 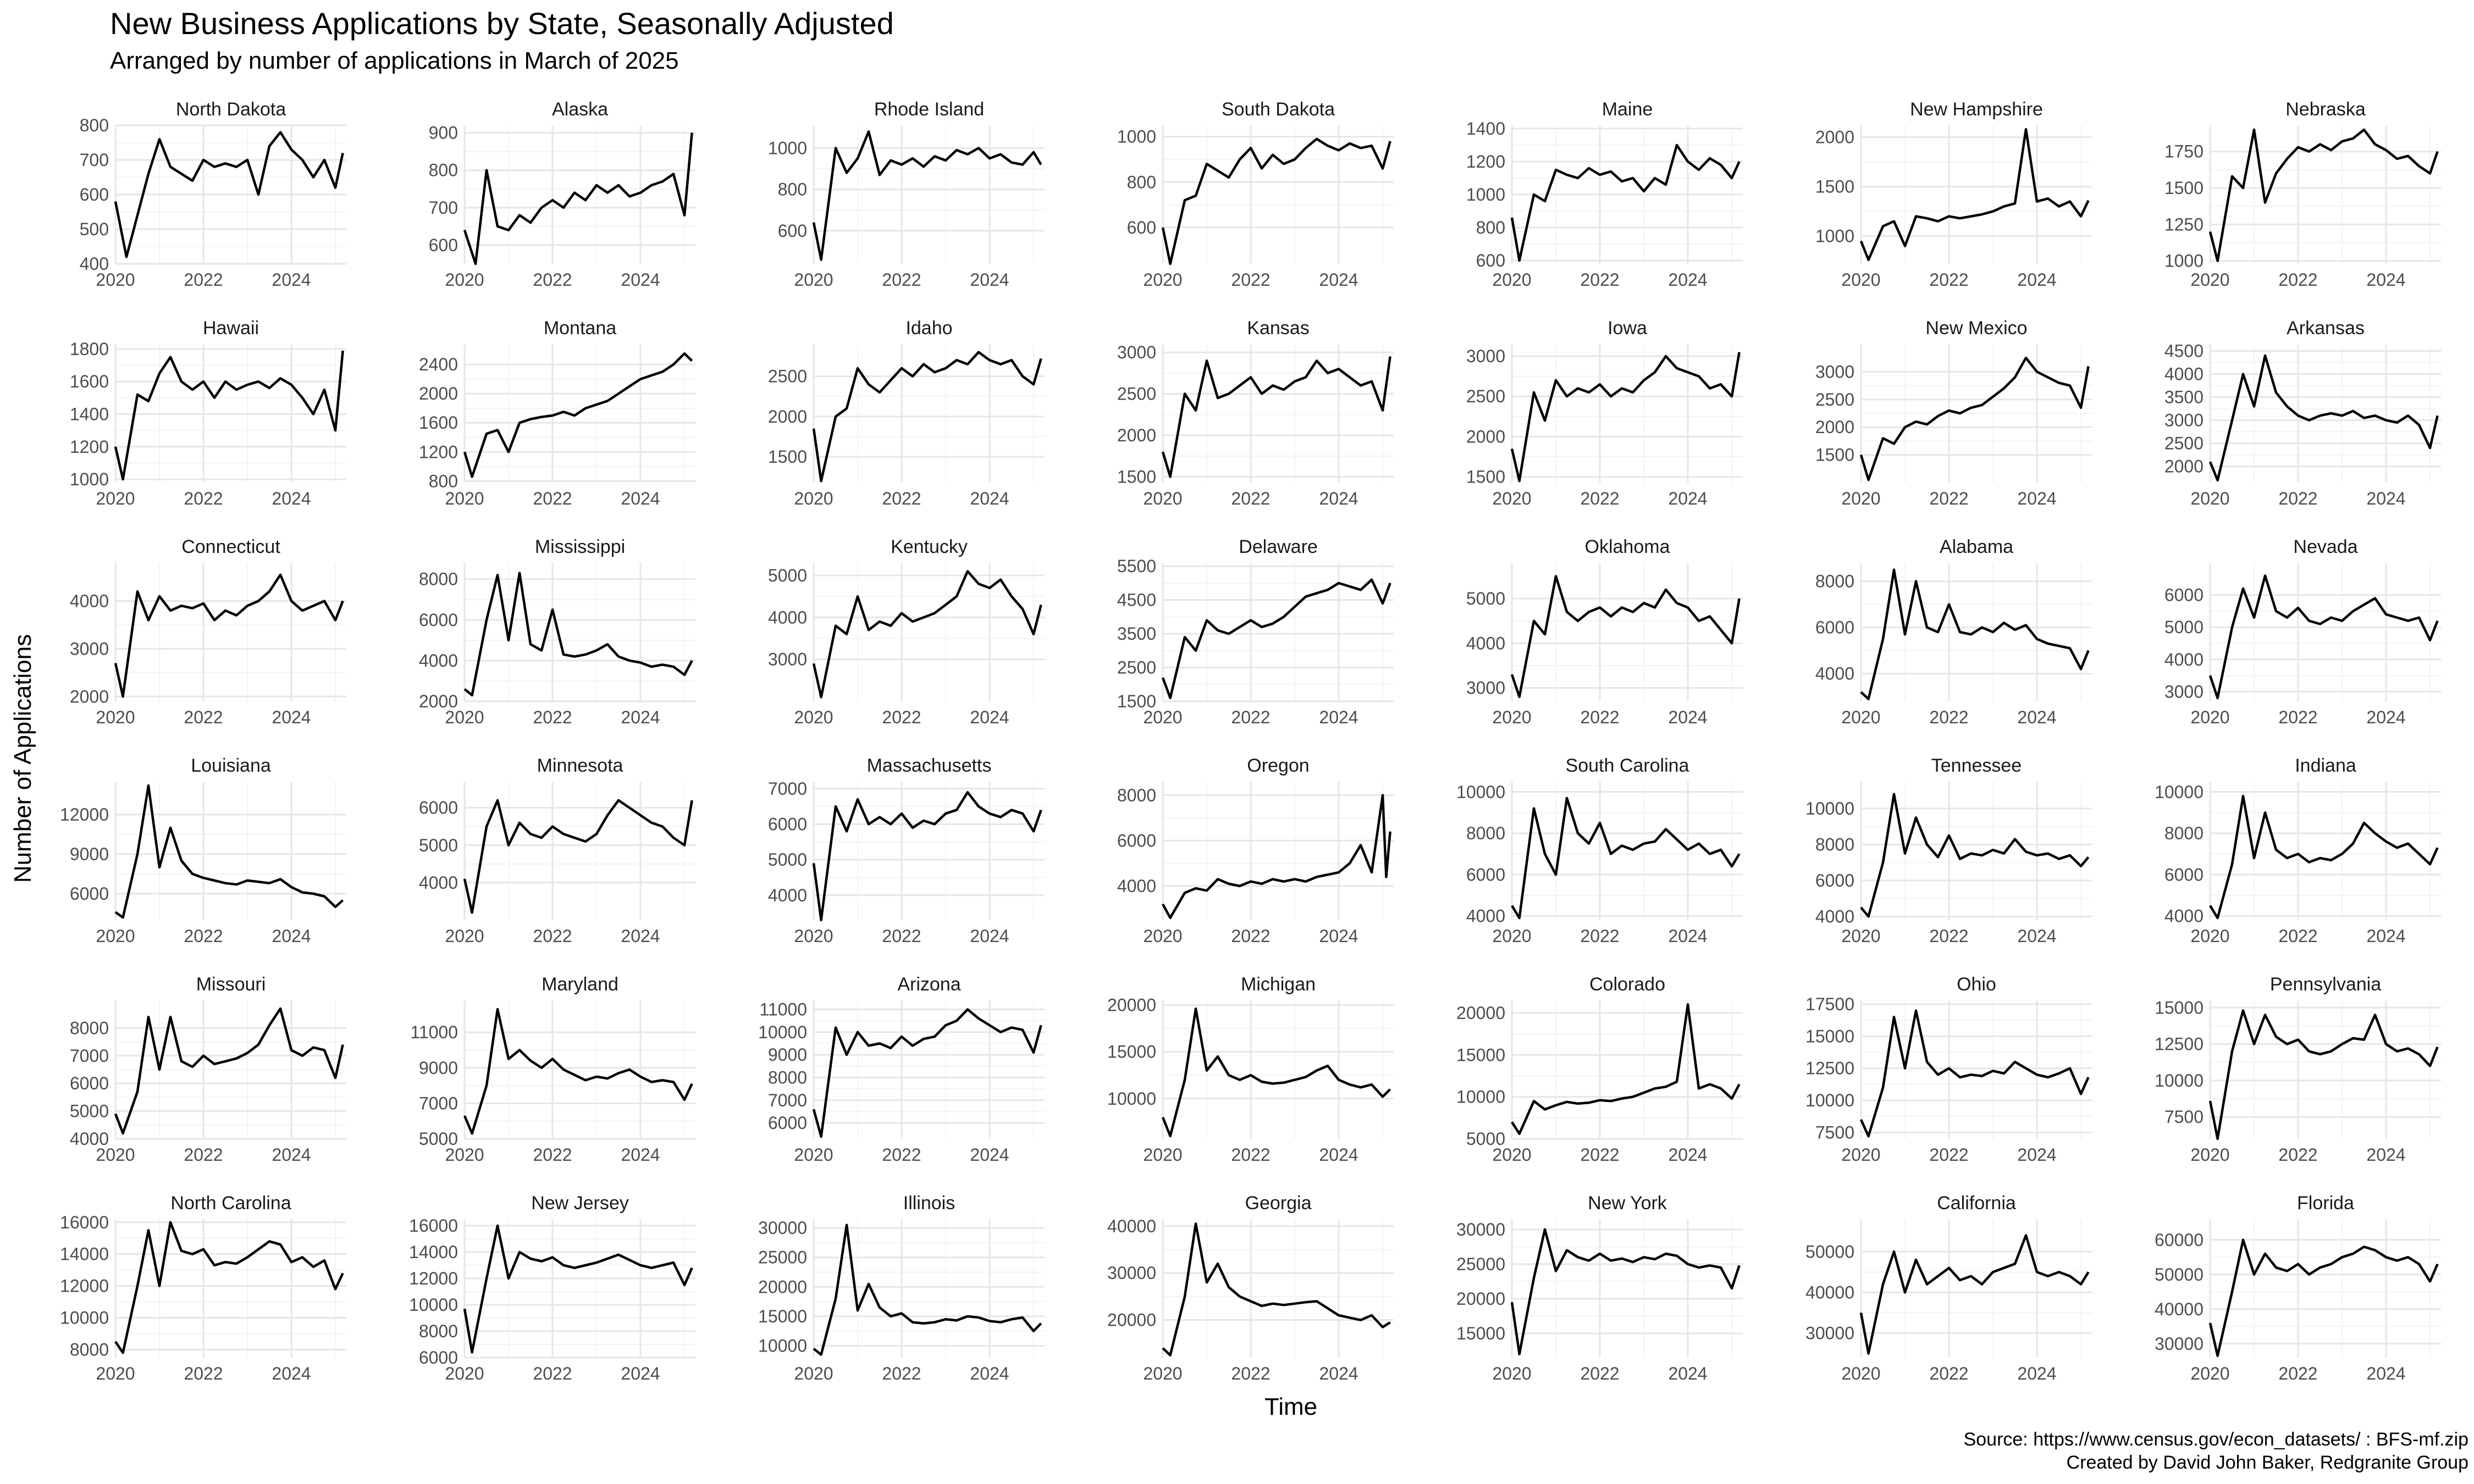 I want to click on panel-title: Arizona, so click(x=928, y=984).